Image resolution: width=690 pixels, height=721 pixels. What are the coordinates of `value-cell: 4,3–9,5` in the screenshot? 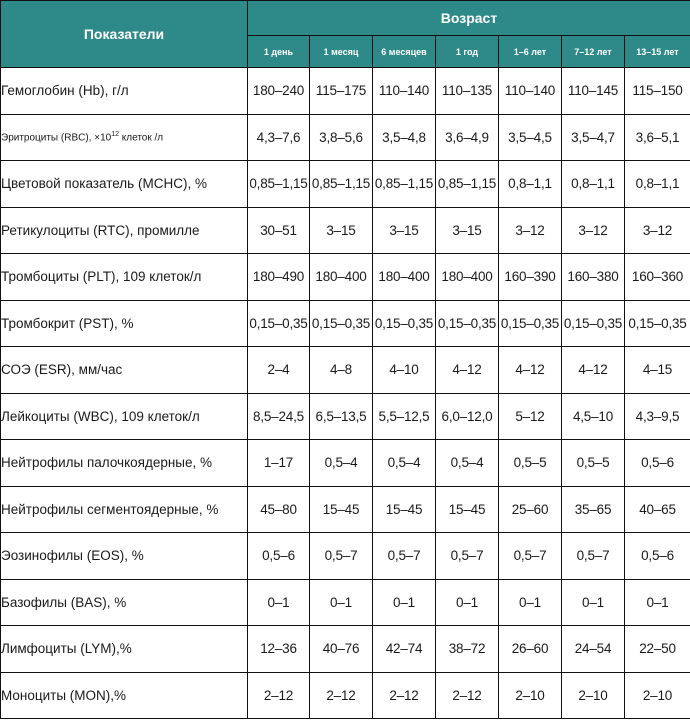 It's located at (657, 416).